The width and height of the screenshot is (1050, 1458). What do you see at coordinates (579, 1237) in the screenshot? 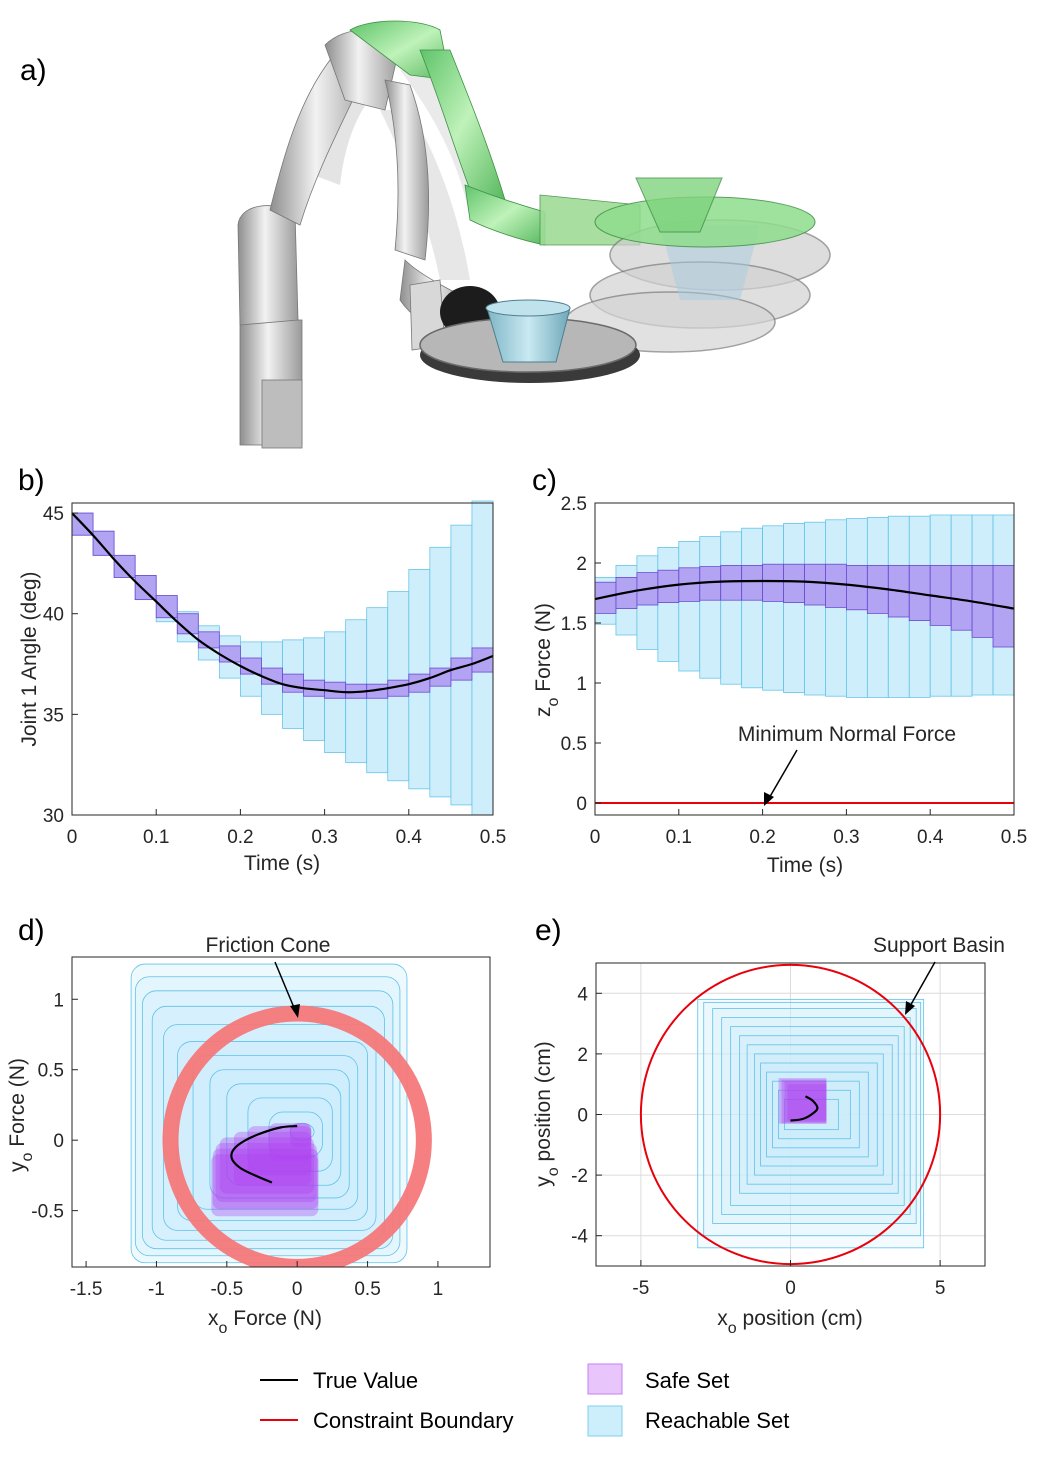
I see `y-tick-label: -4` at bounding box center [579, 1237].